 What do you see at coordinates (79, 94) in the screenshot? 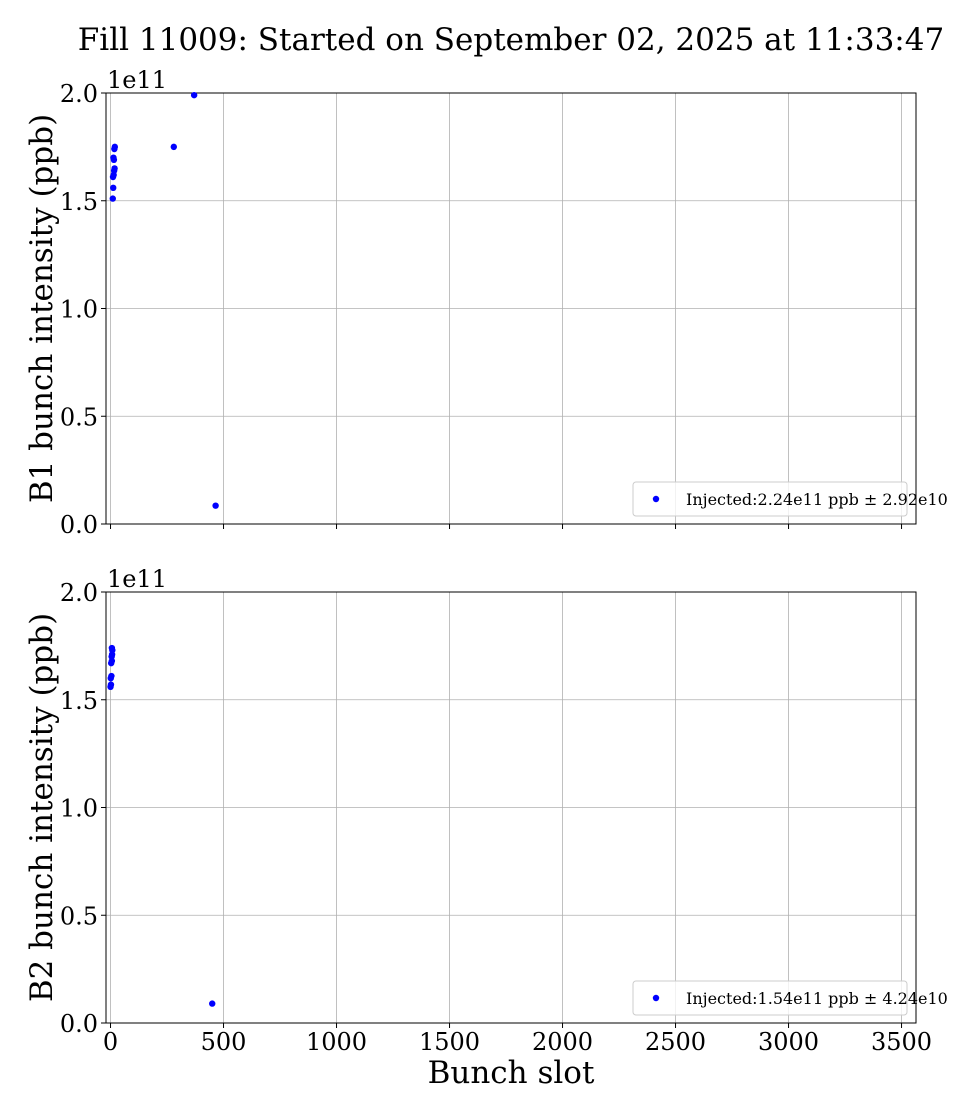
I see `panel1-y-tick-label: 2.0` at bounding box center [79, 94].